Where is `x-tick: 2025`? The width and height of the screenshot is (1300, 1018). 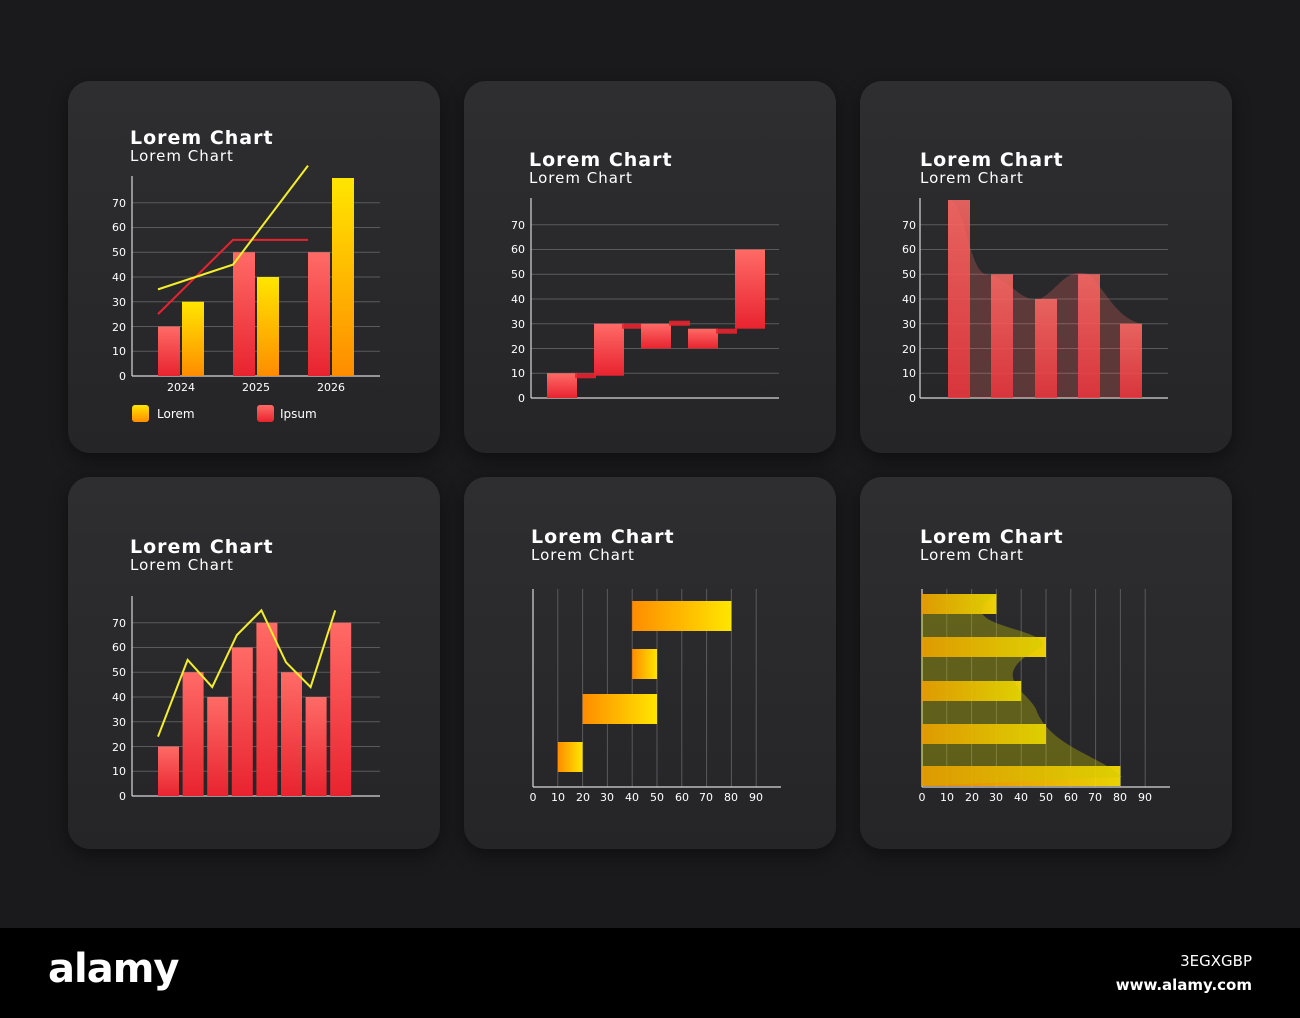 x-tick: 2025 is located at coordinates (256, 387).